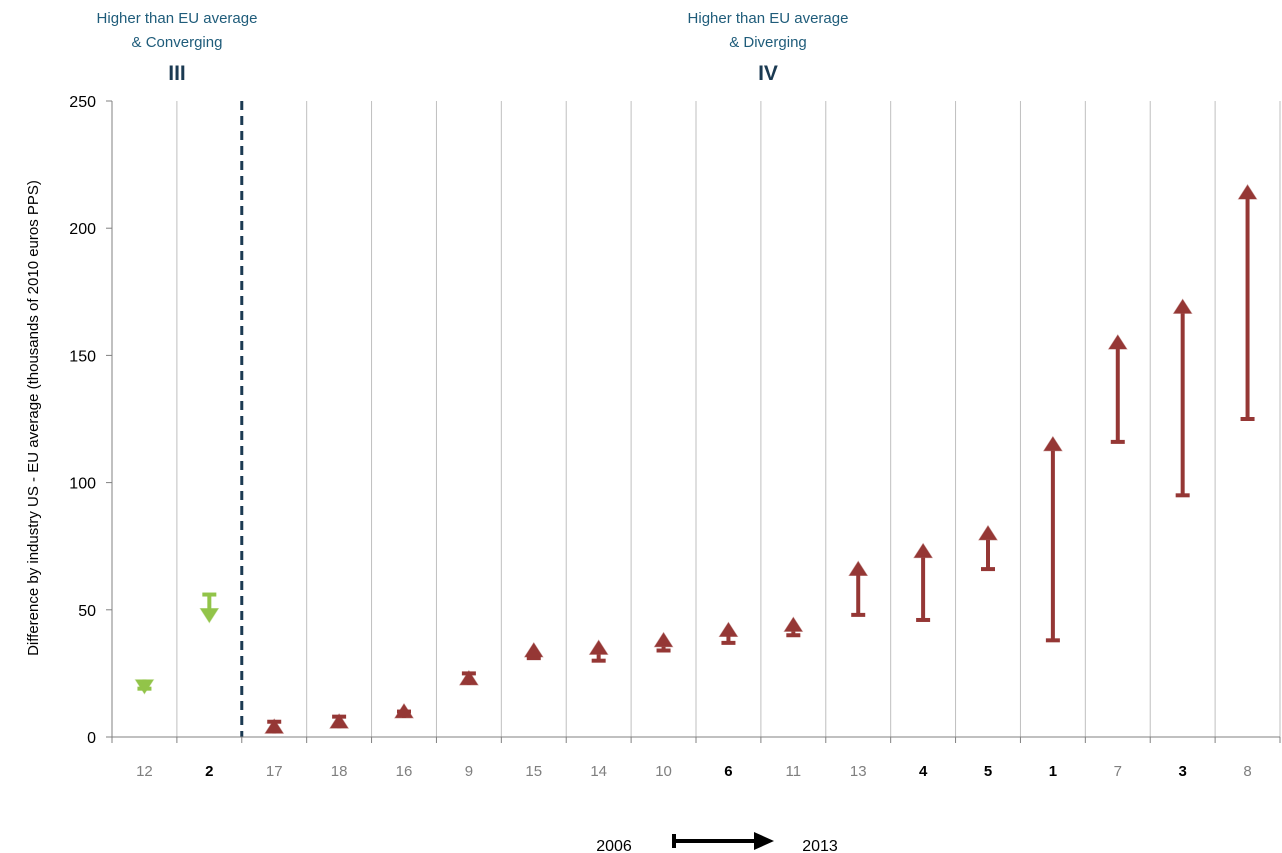  I want to click on y-tick-label: 0, so click(91, 738).